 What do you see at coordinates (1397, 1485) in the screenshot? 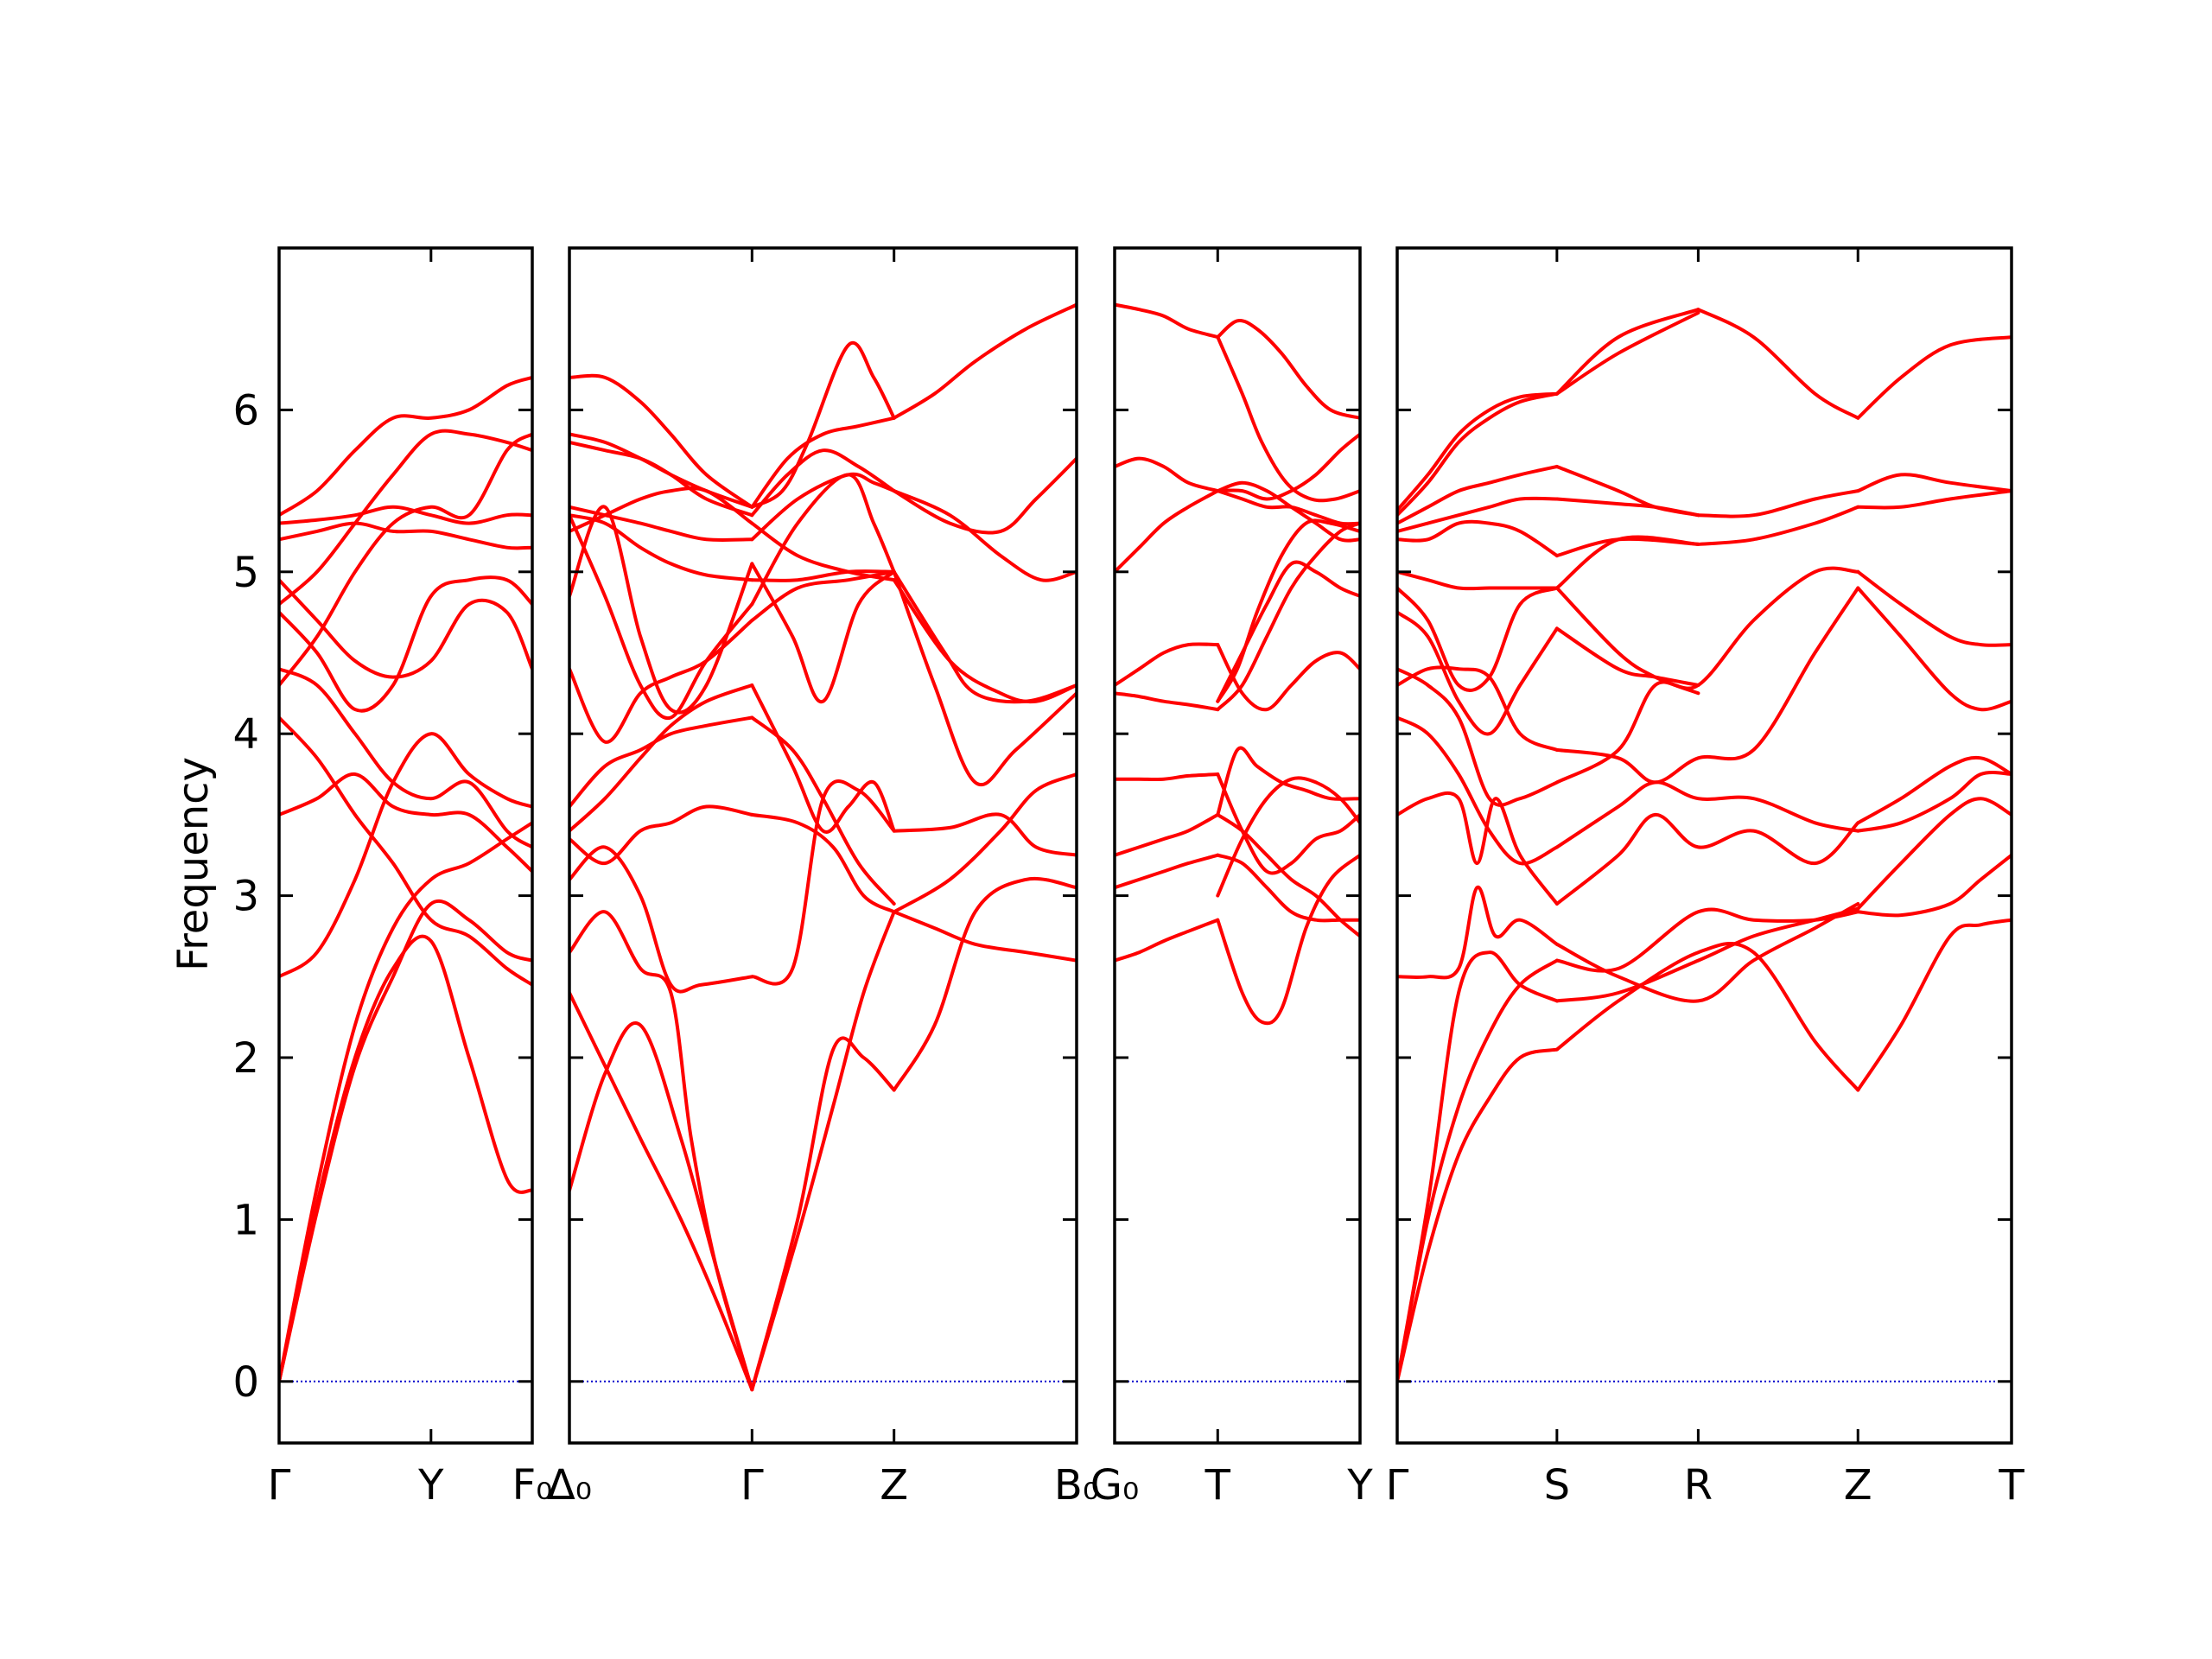
I see `x-tick-label: Γ` at bounding box center [1397, 1485].